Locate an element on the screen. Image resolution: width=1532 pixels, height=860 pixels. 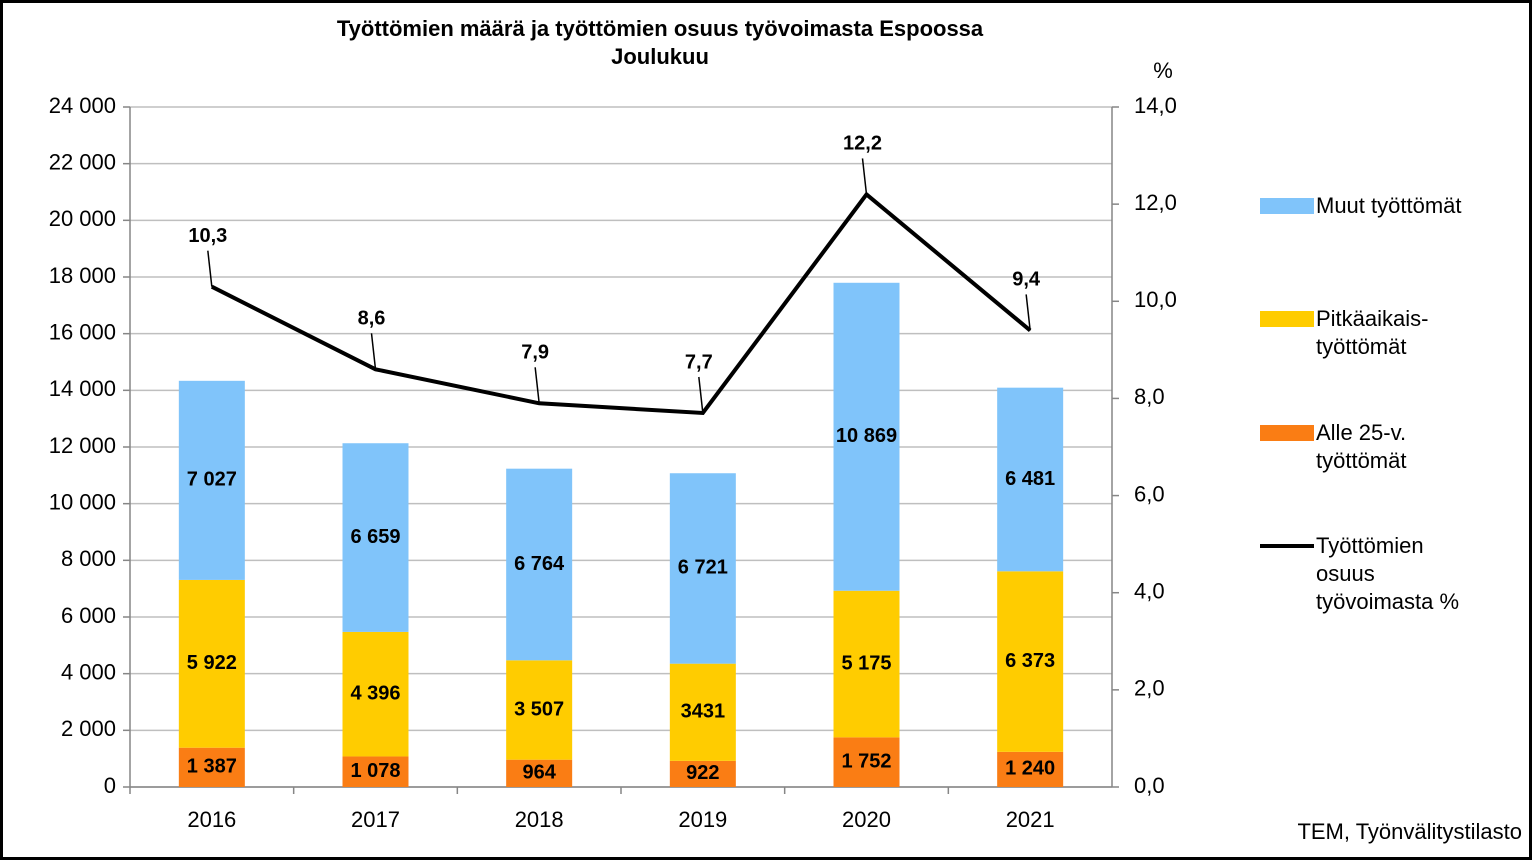
data-label: 6 721 is located at coordinates (703, 568).